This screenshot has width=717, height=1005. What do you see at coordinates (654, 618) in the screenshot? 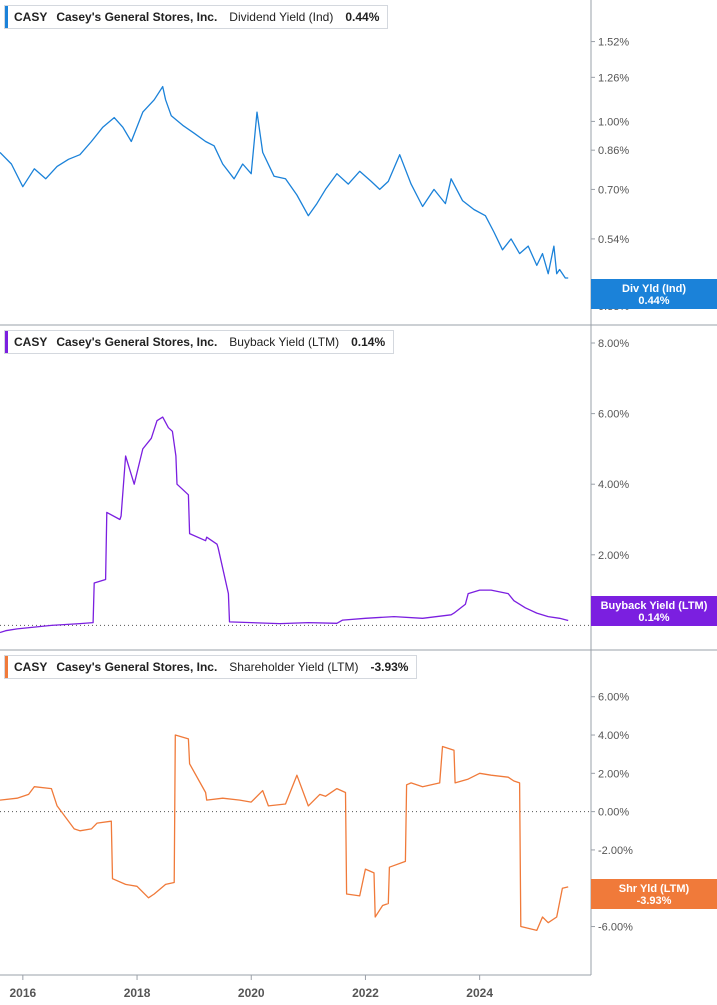
I see `flag-value: 0.14%` at bounding box center [654, 618].